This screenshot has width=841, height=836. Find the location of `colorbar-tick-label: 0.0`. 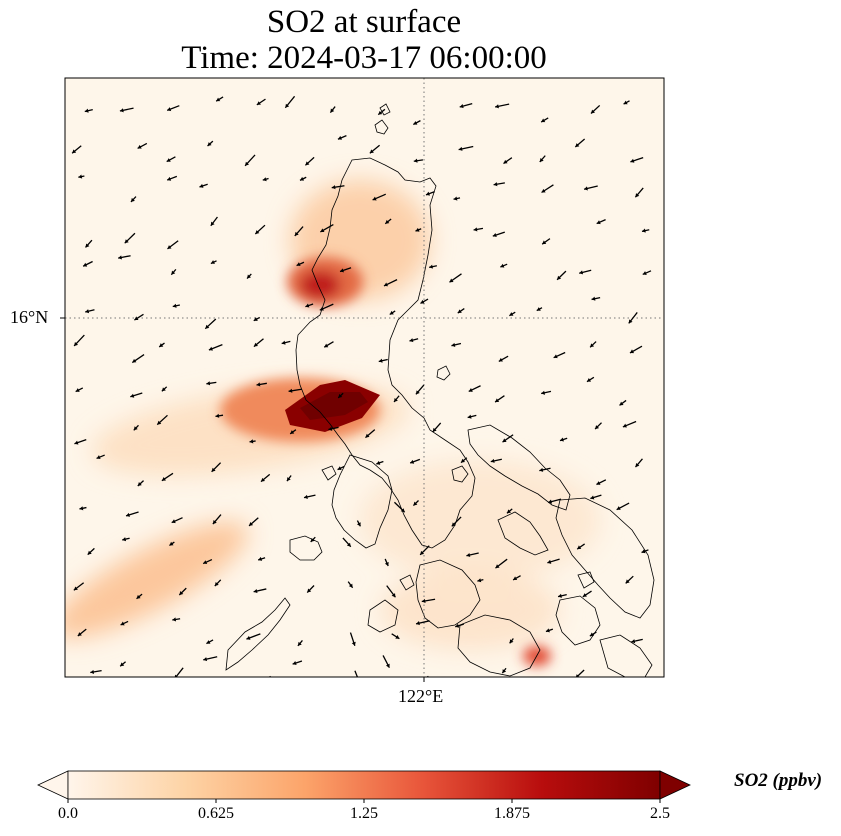

colorbar-tick-label: 0.0 is located at coordinates (68, 813).